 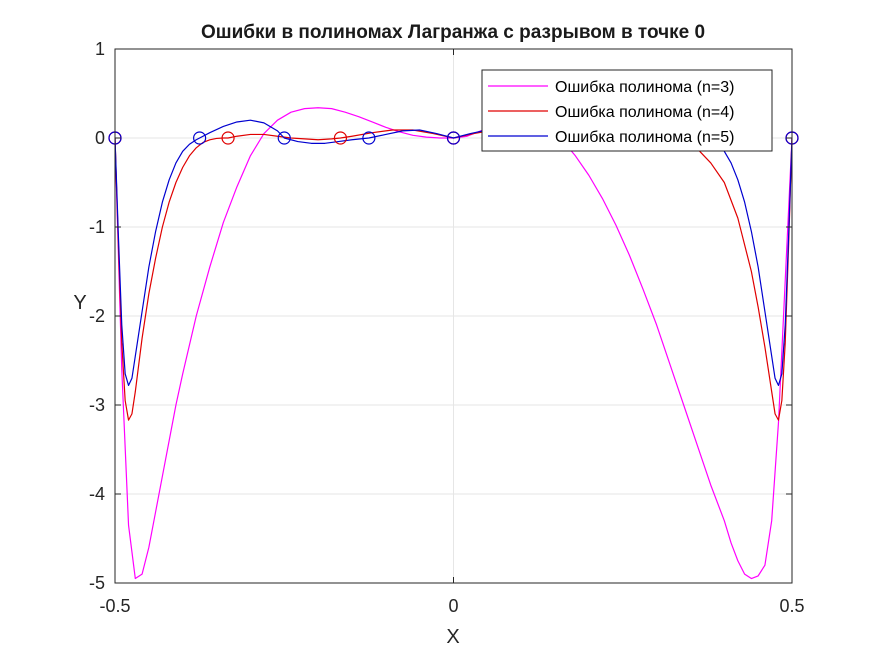 I want to click on legend-label-n4: Ошибка полинома (n=4), so click(x=644, y=112).